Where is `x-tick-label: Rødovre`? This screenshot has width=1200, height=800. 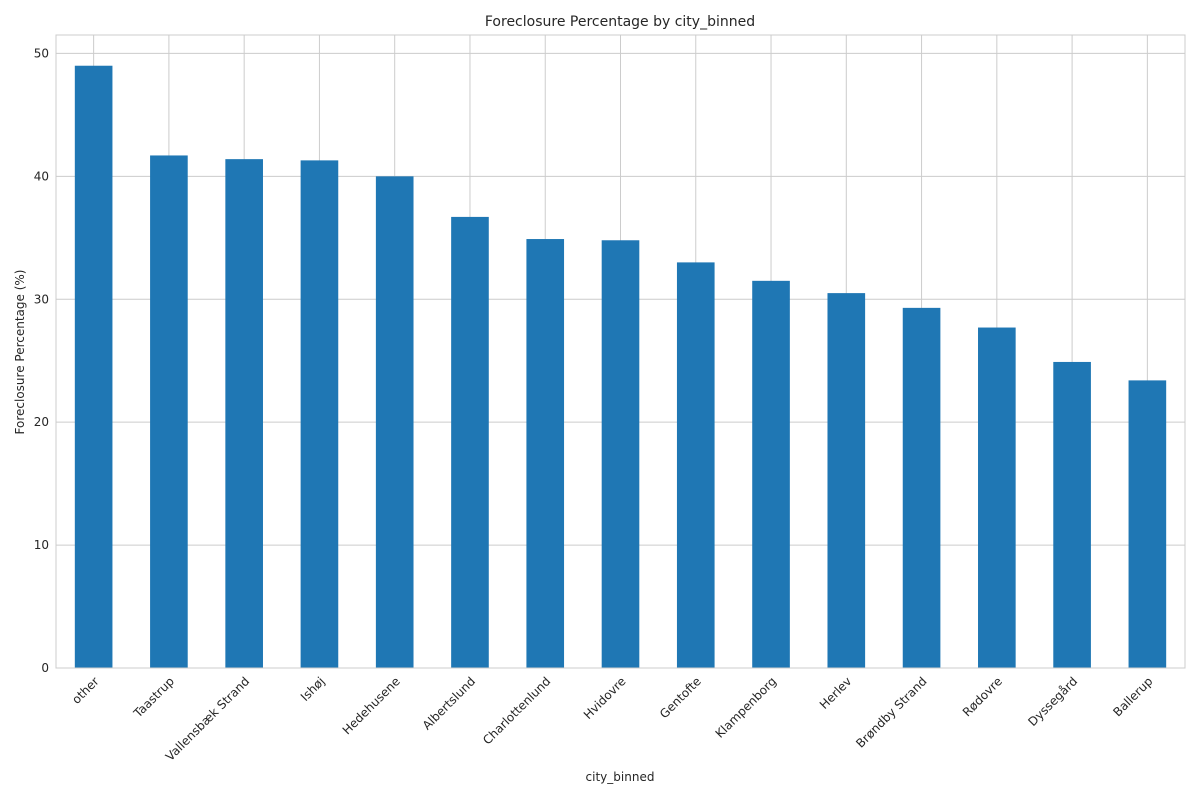
x-tick-label: Rødovre is located at coordinates (982, 696).